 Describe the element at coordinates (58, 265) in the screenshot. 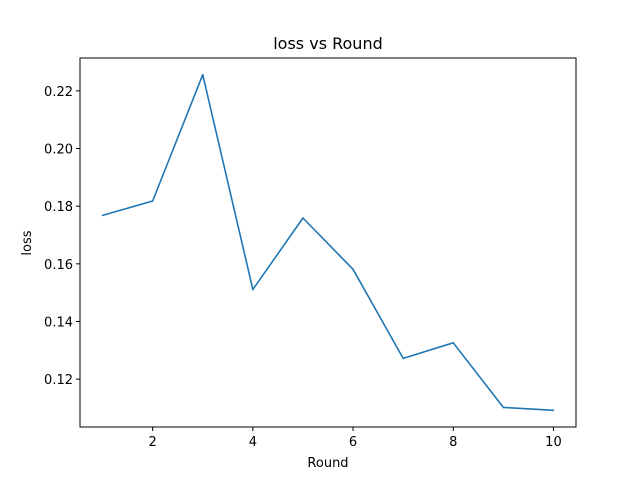

I see `y-tick-label: 0.16` at that location.